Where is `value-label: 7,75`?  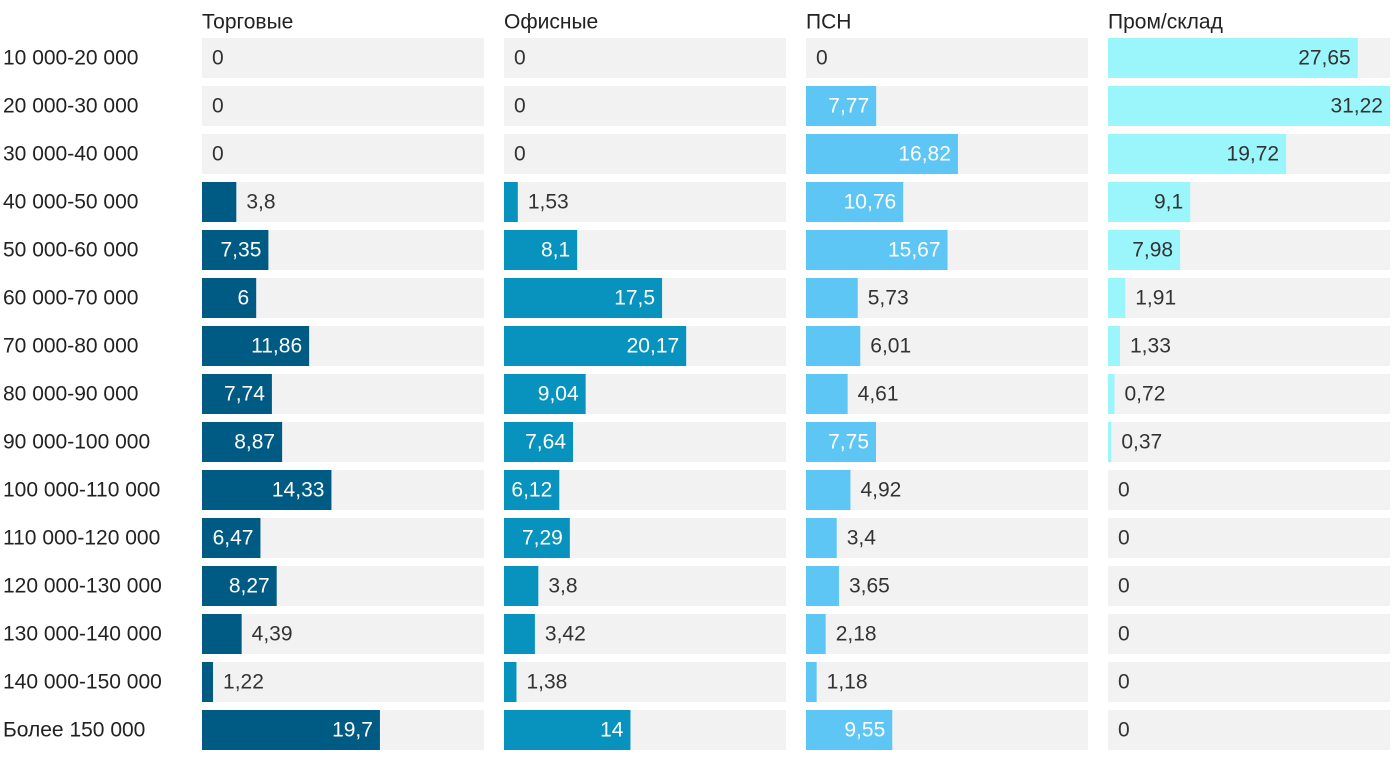 value-label: 7,75 is located at coordinates (848, 442).